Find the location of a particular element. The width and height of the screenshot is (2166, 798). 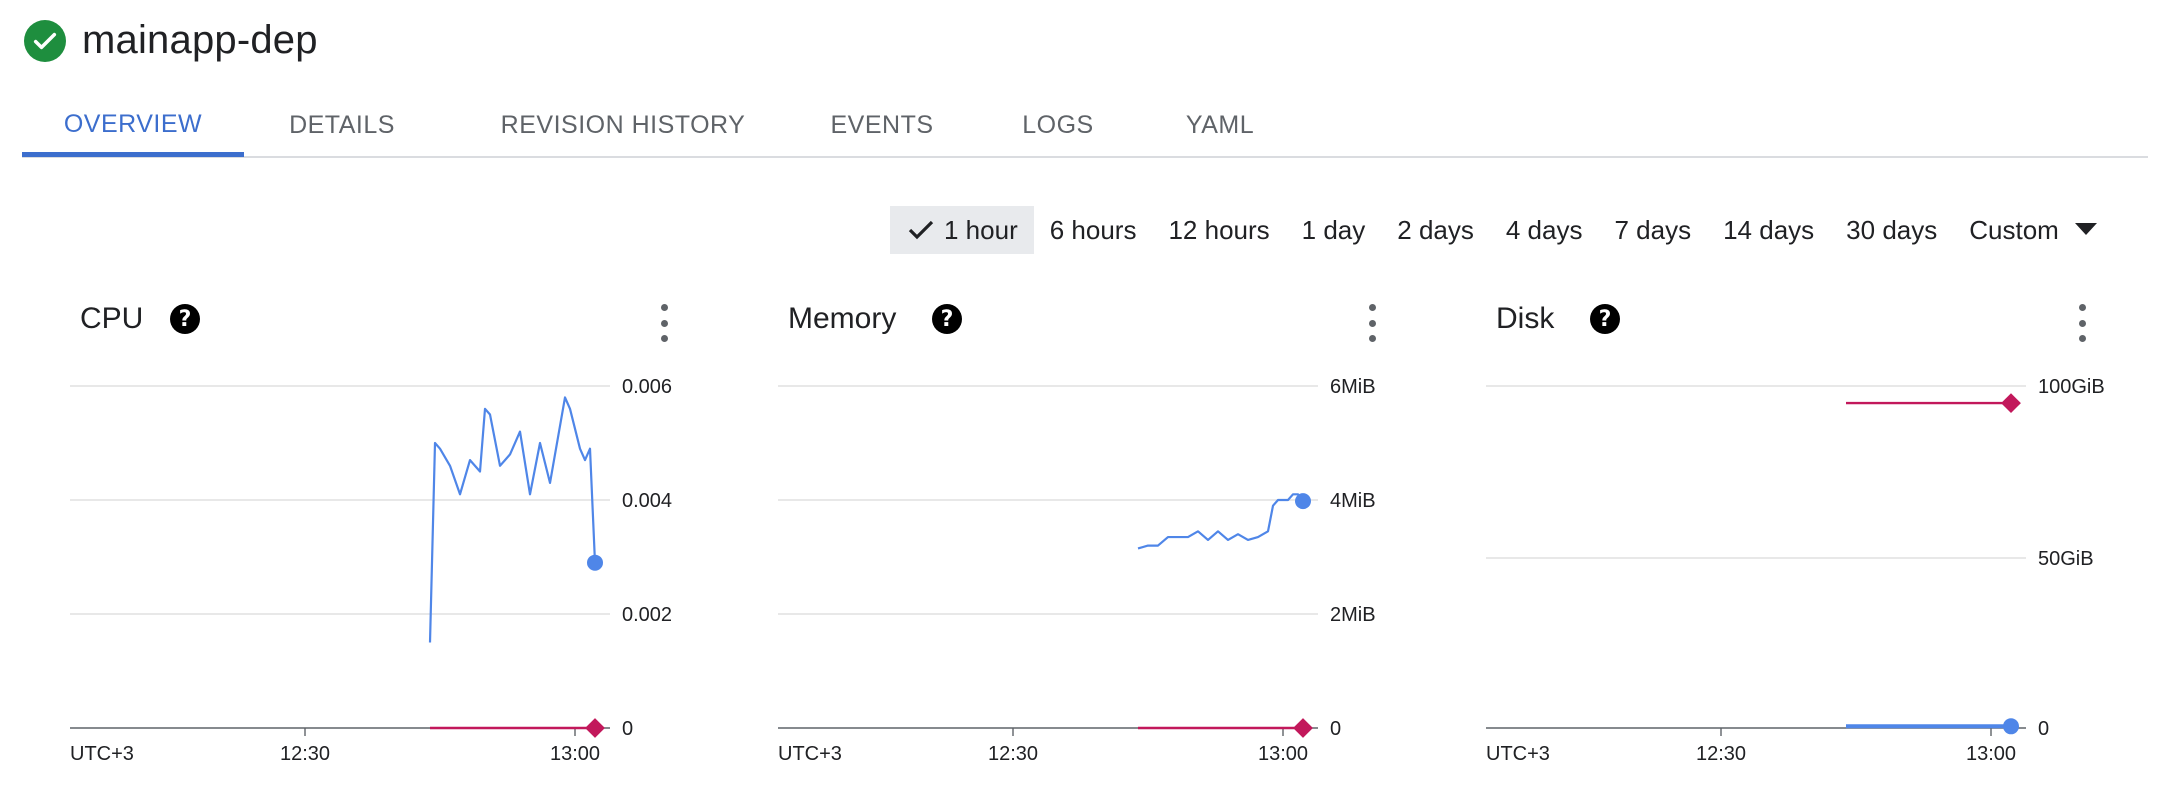

y-tick-label: 0.006 is located at coordinates (647, 387).